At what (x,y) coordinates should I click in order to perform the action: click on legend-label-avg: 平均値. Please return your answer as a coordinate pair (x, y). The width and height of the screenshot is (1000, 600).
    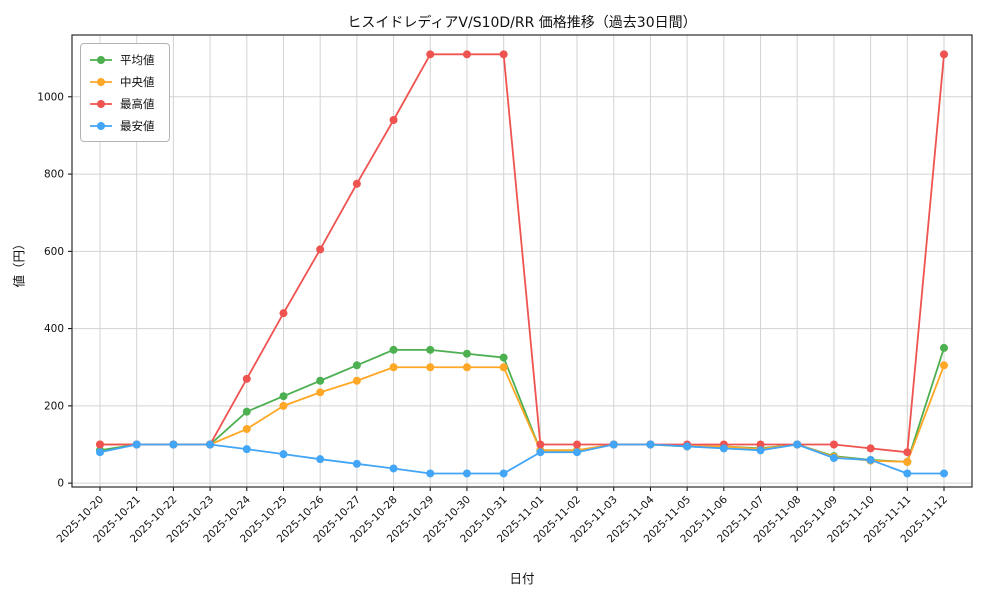
    Looking at the image, I should click on (137, 59).